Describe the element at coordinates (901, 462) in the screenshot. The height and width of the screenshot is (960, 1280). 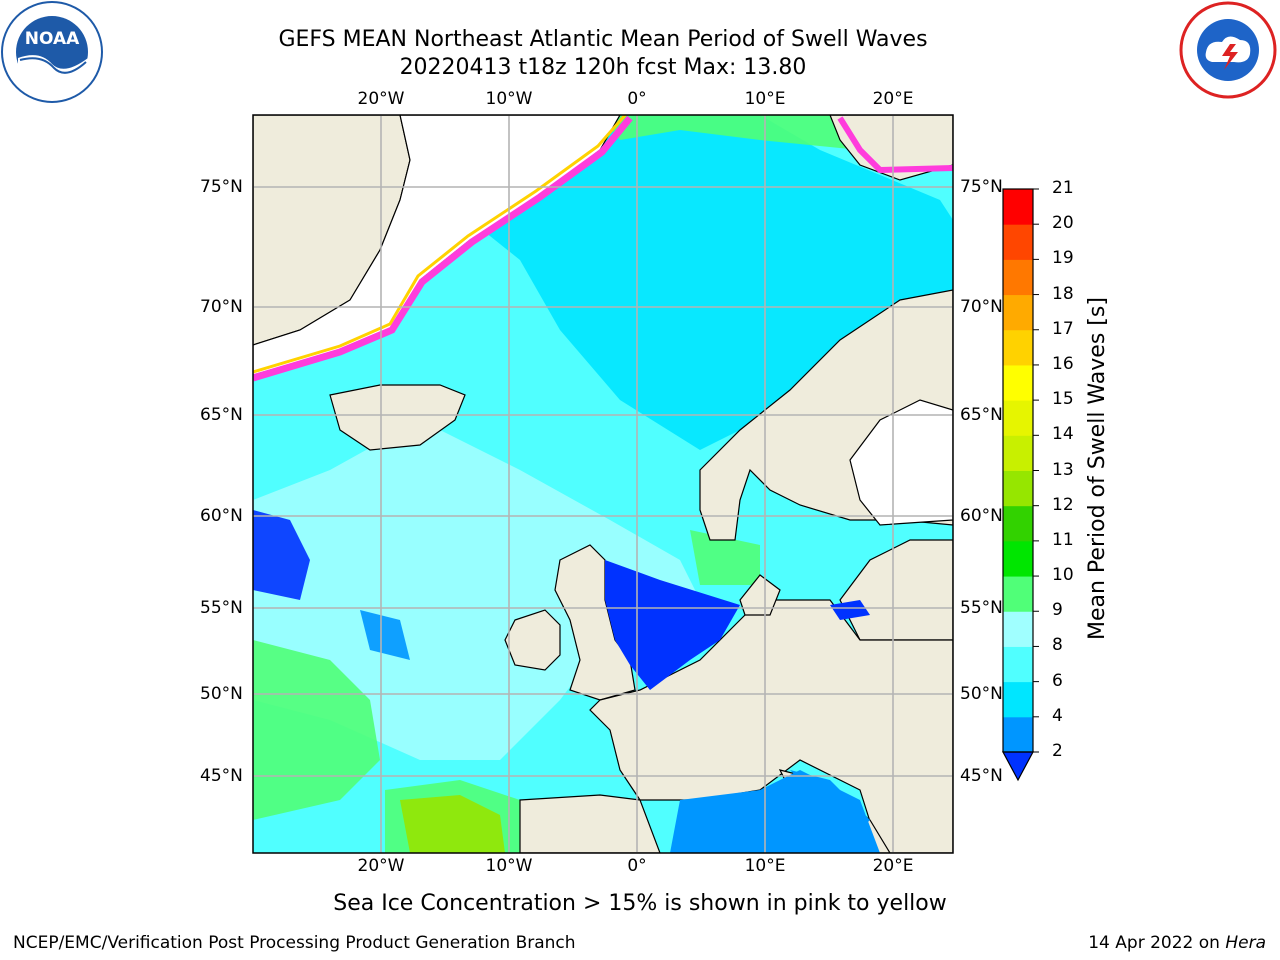
I see `land-sweden-finland-ice` at that location.